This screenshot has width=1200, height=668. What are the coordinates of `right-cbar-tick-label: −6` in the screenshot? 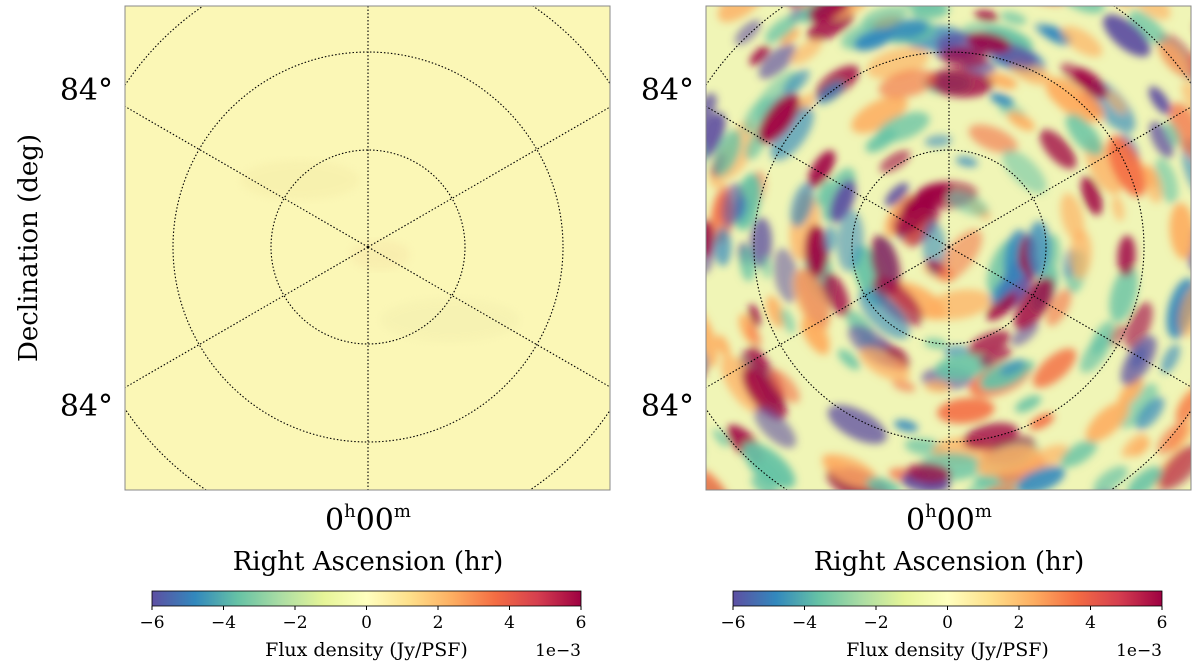 It's located at (732, 623).